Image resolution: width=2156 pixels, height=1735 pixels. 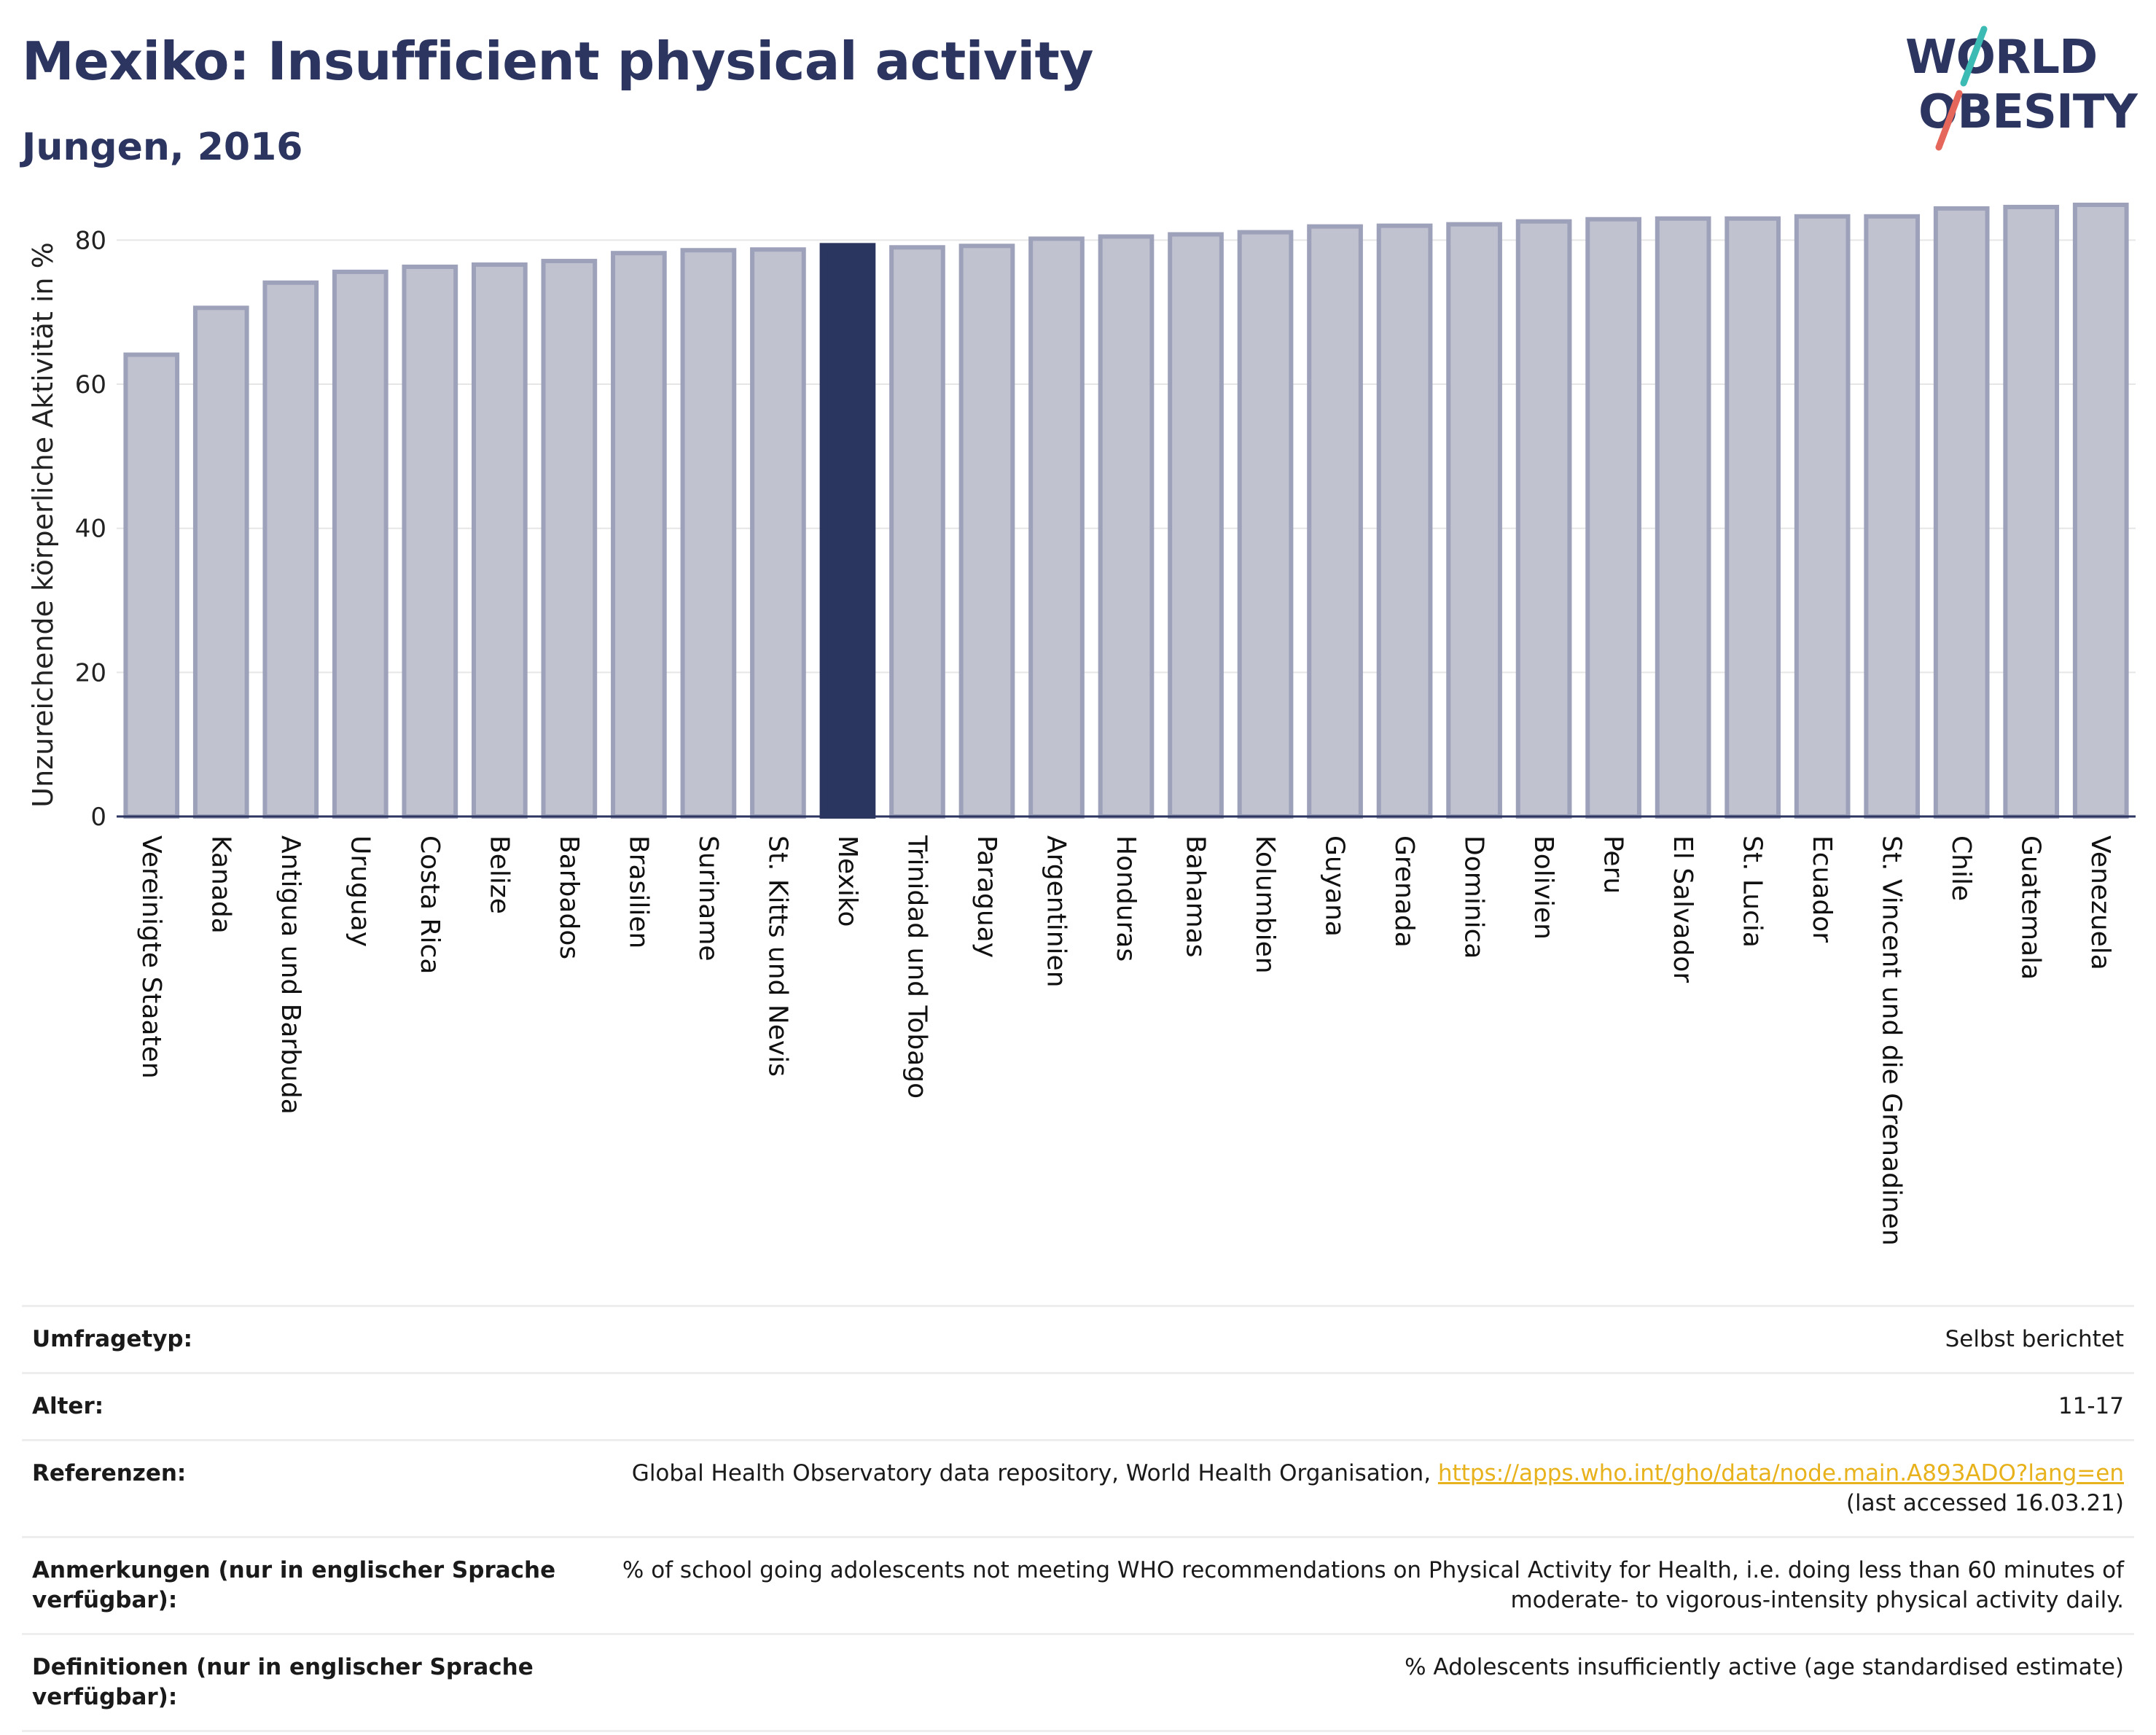 I want to click on x-tick-label: Suriname, so click(x=708, y=898).